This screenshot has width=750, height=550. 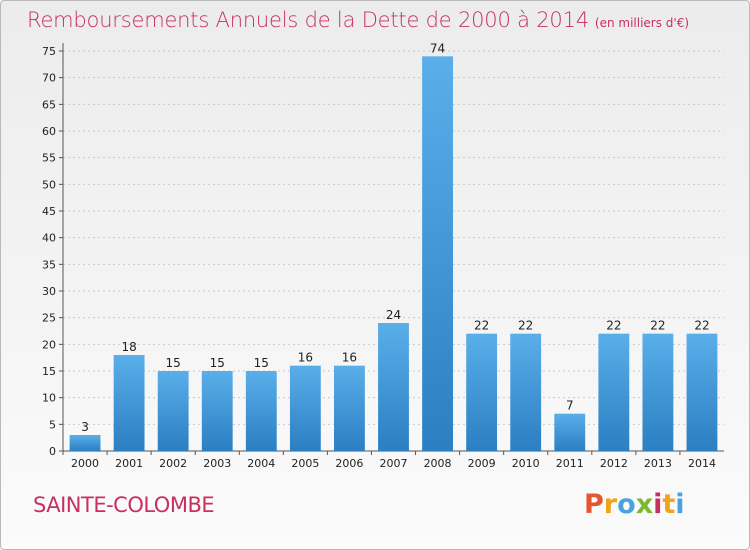 What do you see at coordinates (610, 504) in the screenshot?
I see `logo-letter: r` at bounding box center [610, 504].